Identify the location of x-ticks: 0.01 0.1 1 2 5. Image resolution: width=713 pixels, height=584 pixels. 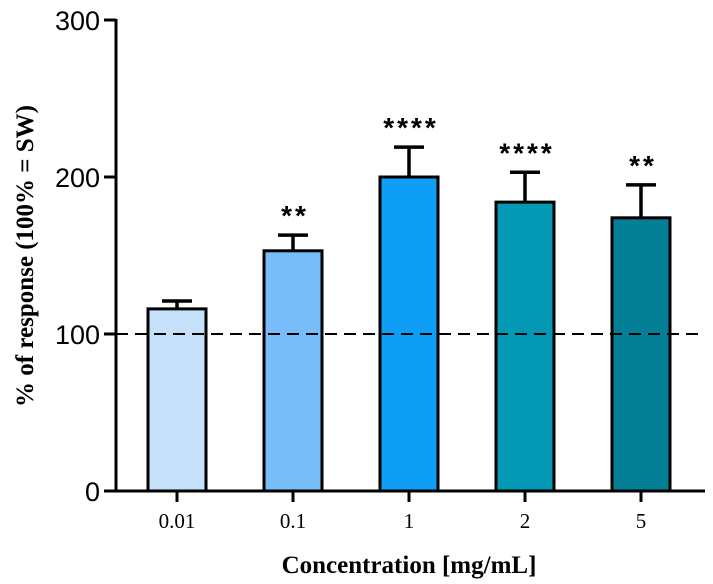
(403, 512).